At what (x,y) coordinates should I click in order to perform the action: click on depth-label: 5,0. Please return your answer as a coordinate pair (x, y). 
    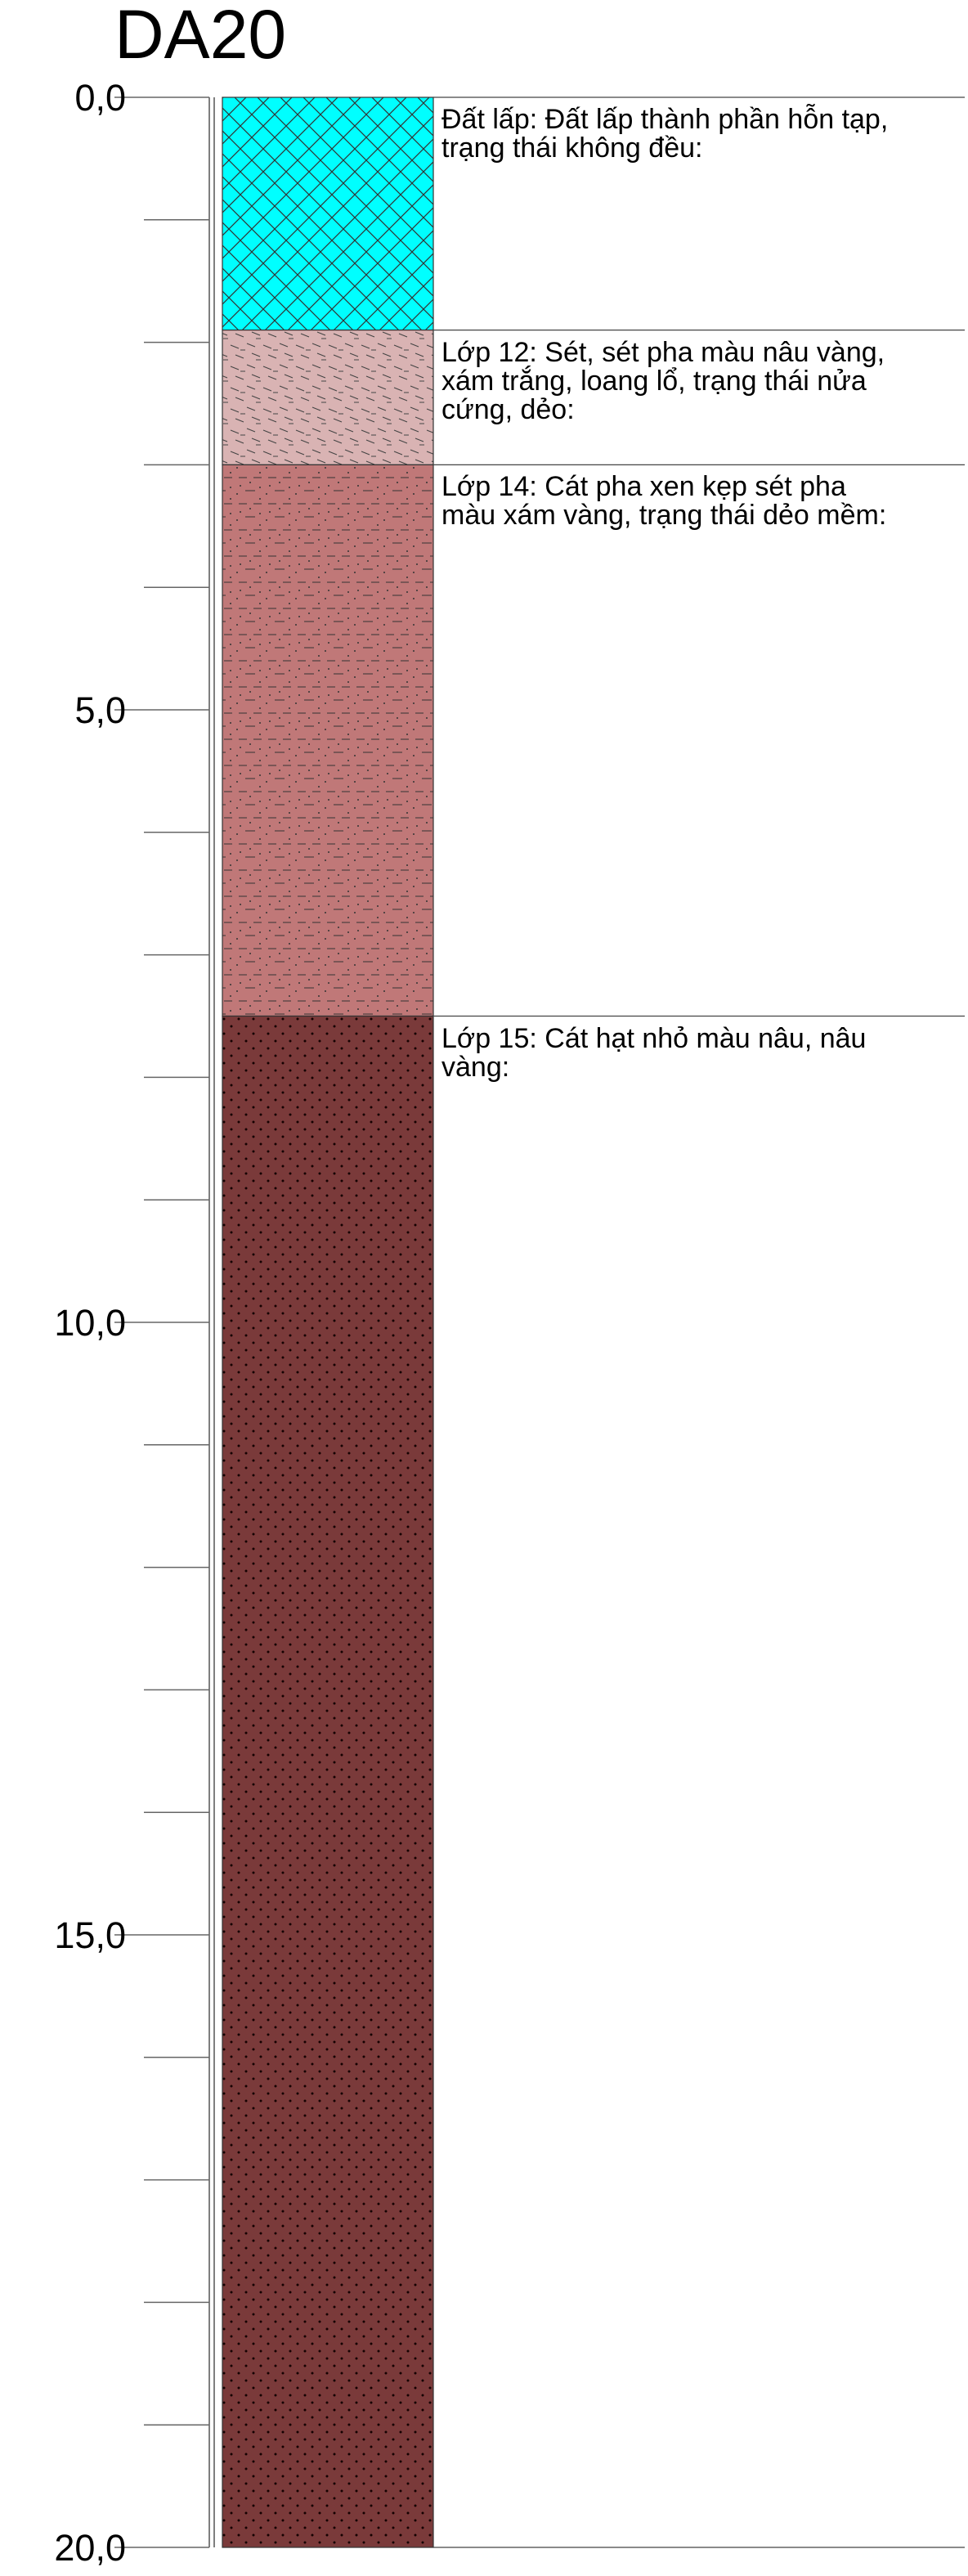
    Looking at the image, I should click on (100, 710).